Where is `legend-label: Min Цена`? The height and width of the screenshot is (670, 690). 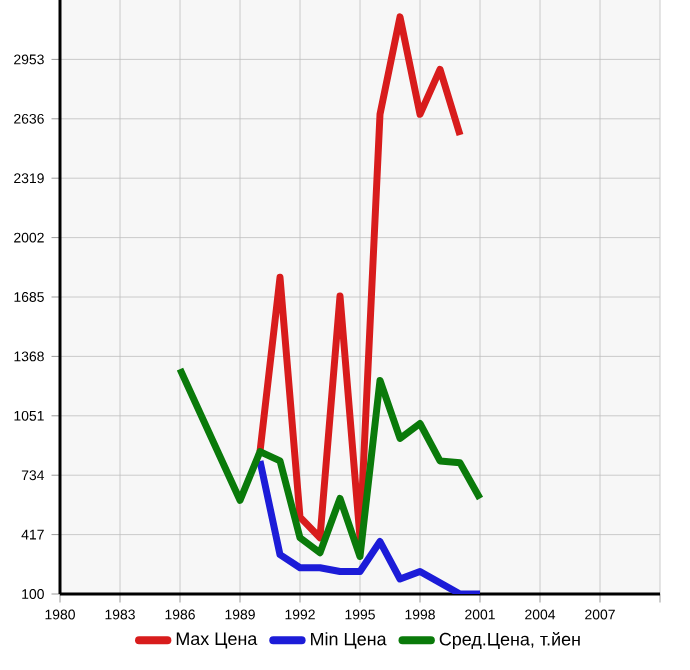
legend-label: Min Цена is located at coordinates (349, 640).